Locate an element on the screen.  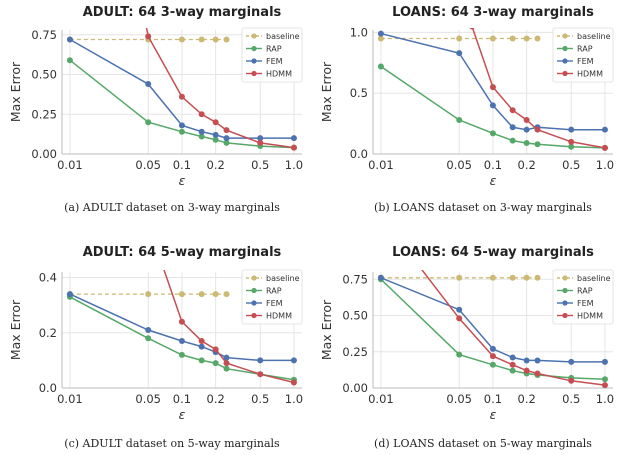
x-tick-label: 0.2 is located at coordinates (527, 165).